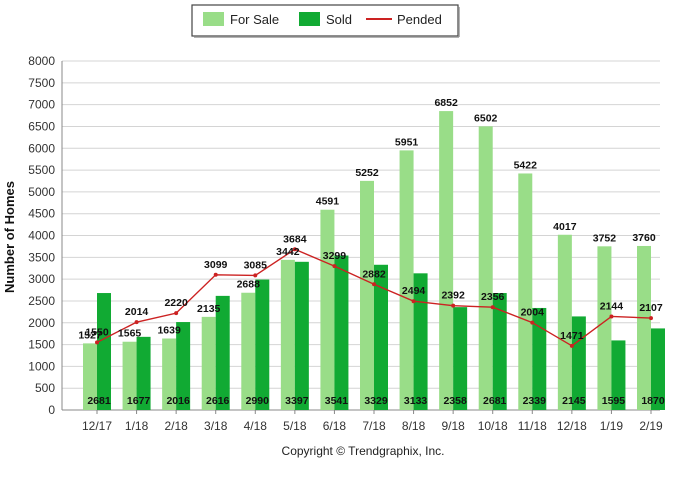  I want to click on label-pended: 2494, so click(414, 291).